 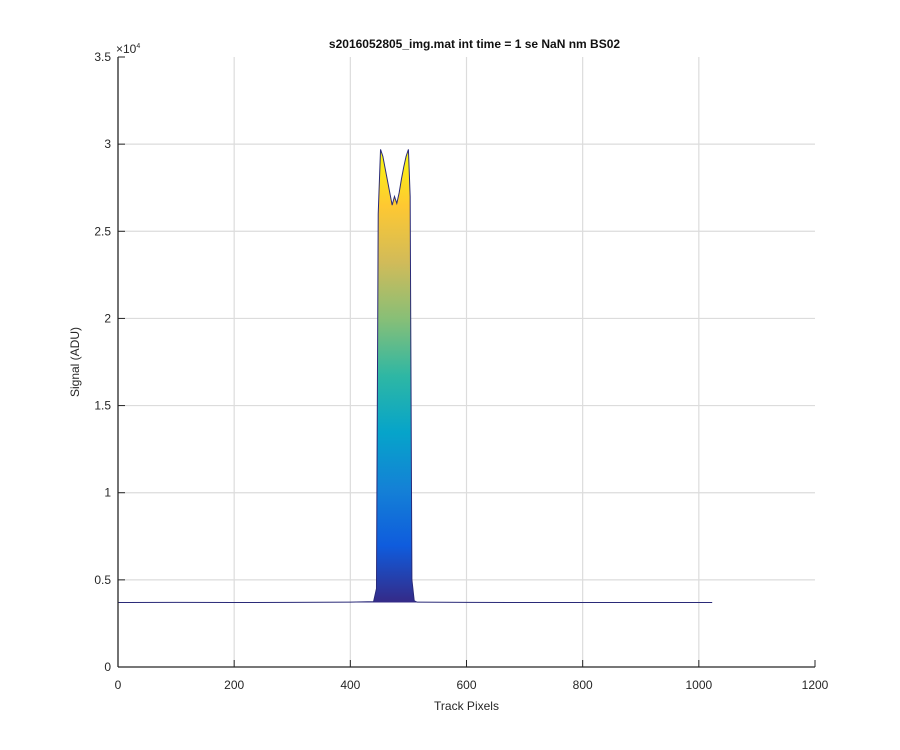 What do you see at coordinates (698, 685) in the screenshot?
I see `x-tick-label: 1000` at bounding box center [698, 685].